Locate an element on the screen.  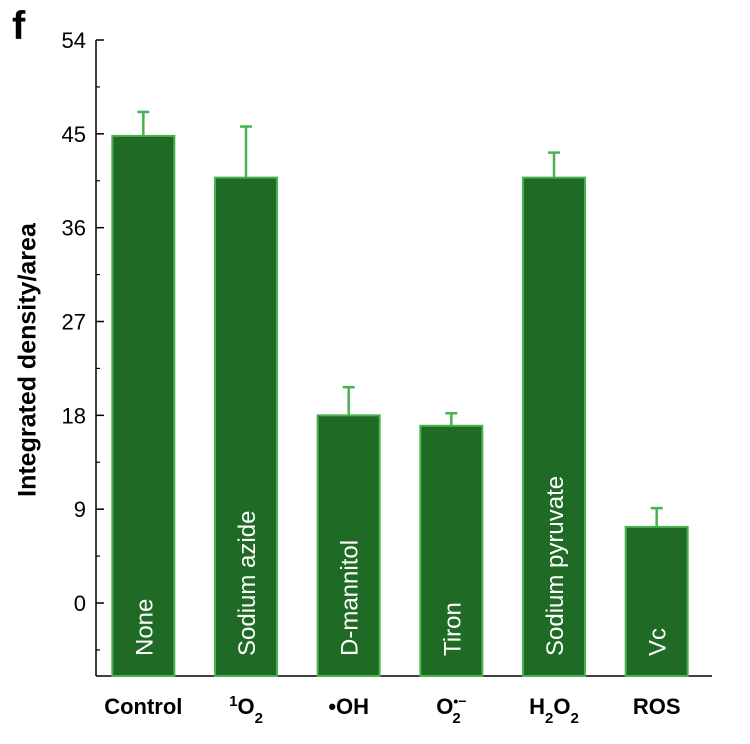
y-tick-label: 0 is located at coordinates (80, 603).